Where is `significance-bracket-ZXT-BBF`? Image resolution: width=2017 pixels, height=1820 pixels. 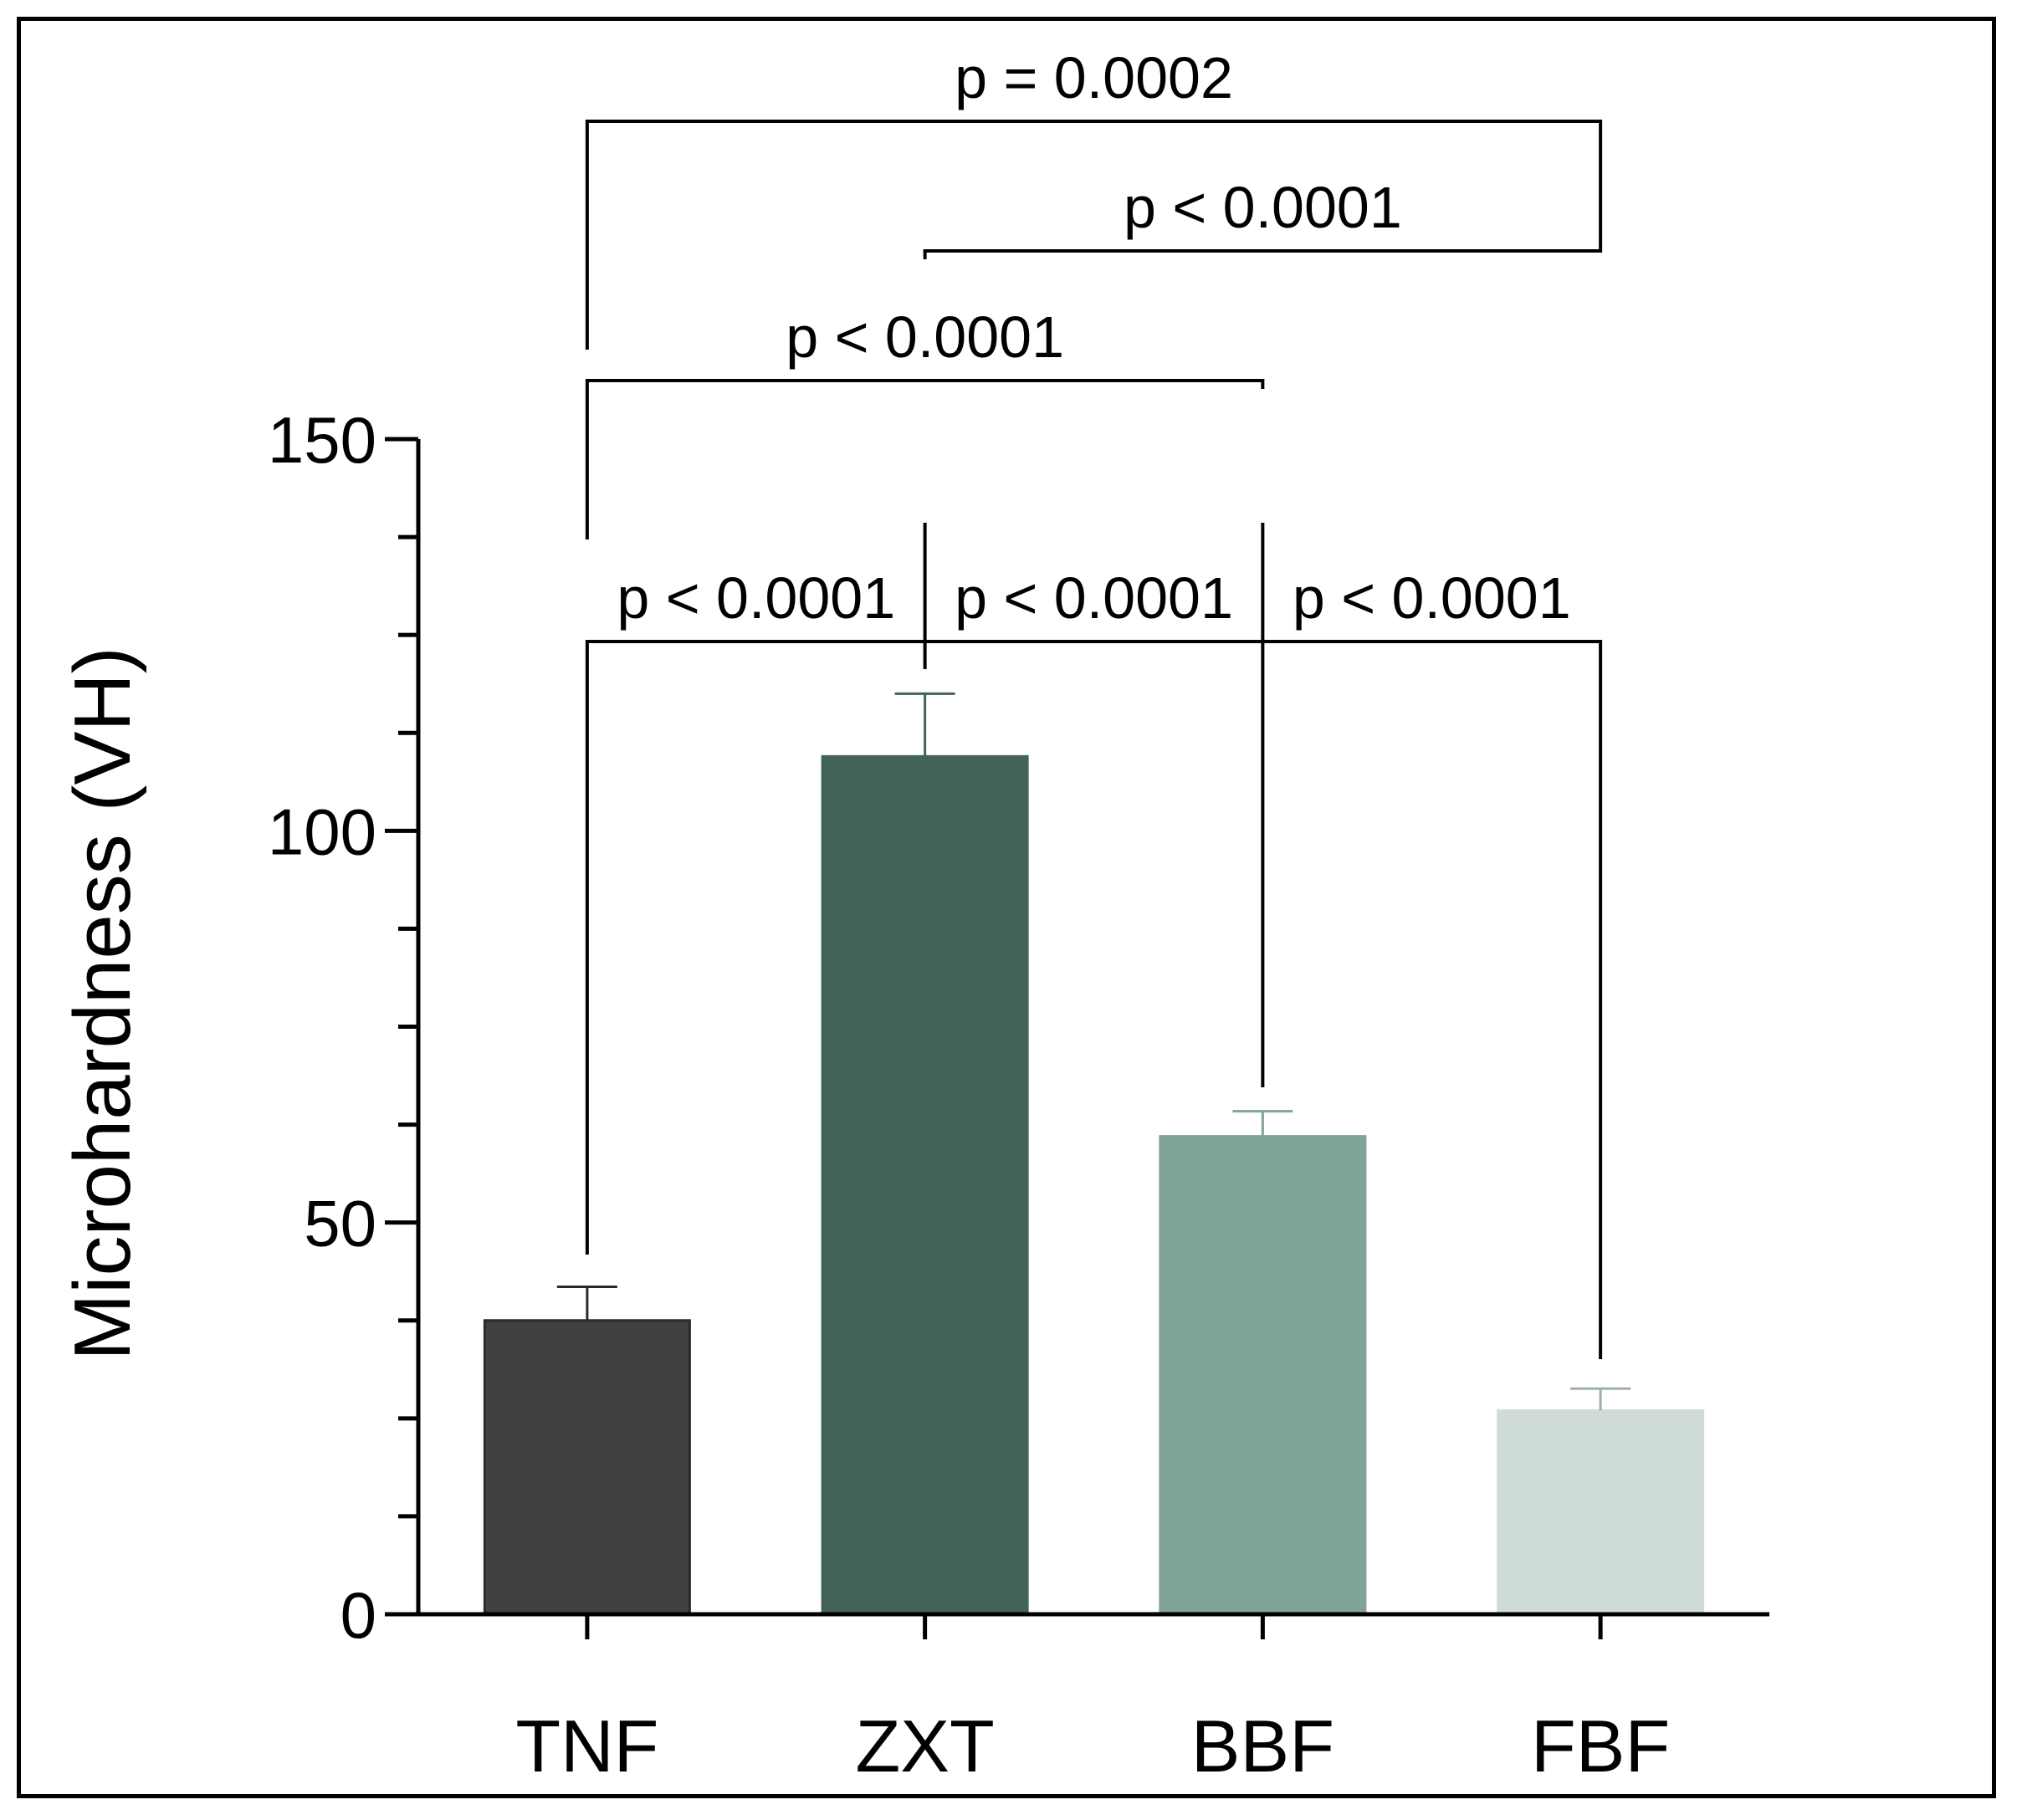 significance-bracket-ZXT-BBF is located at coordinates (1094, 583).